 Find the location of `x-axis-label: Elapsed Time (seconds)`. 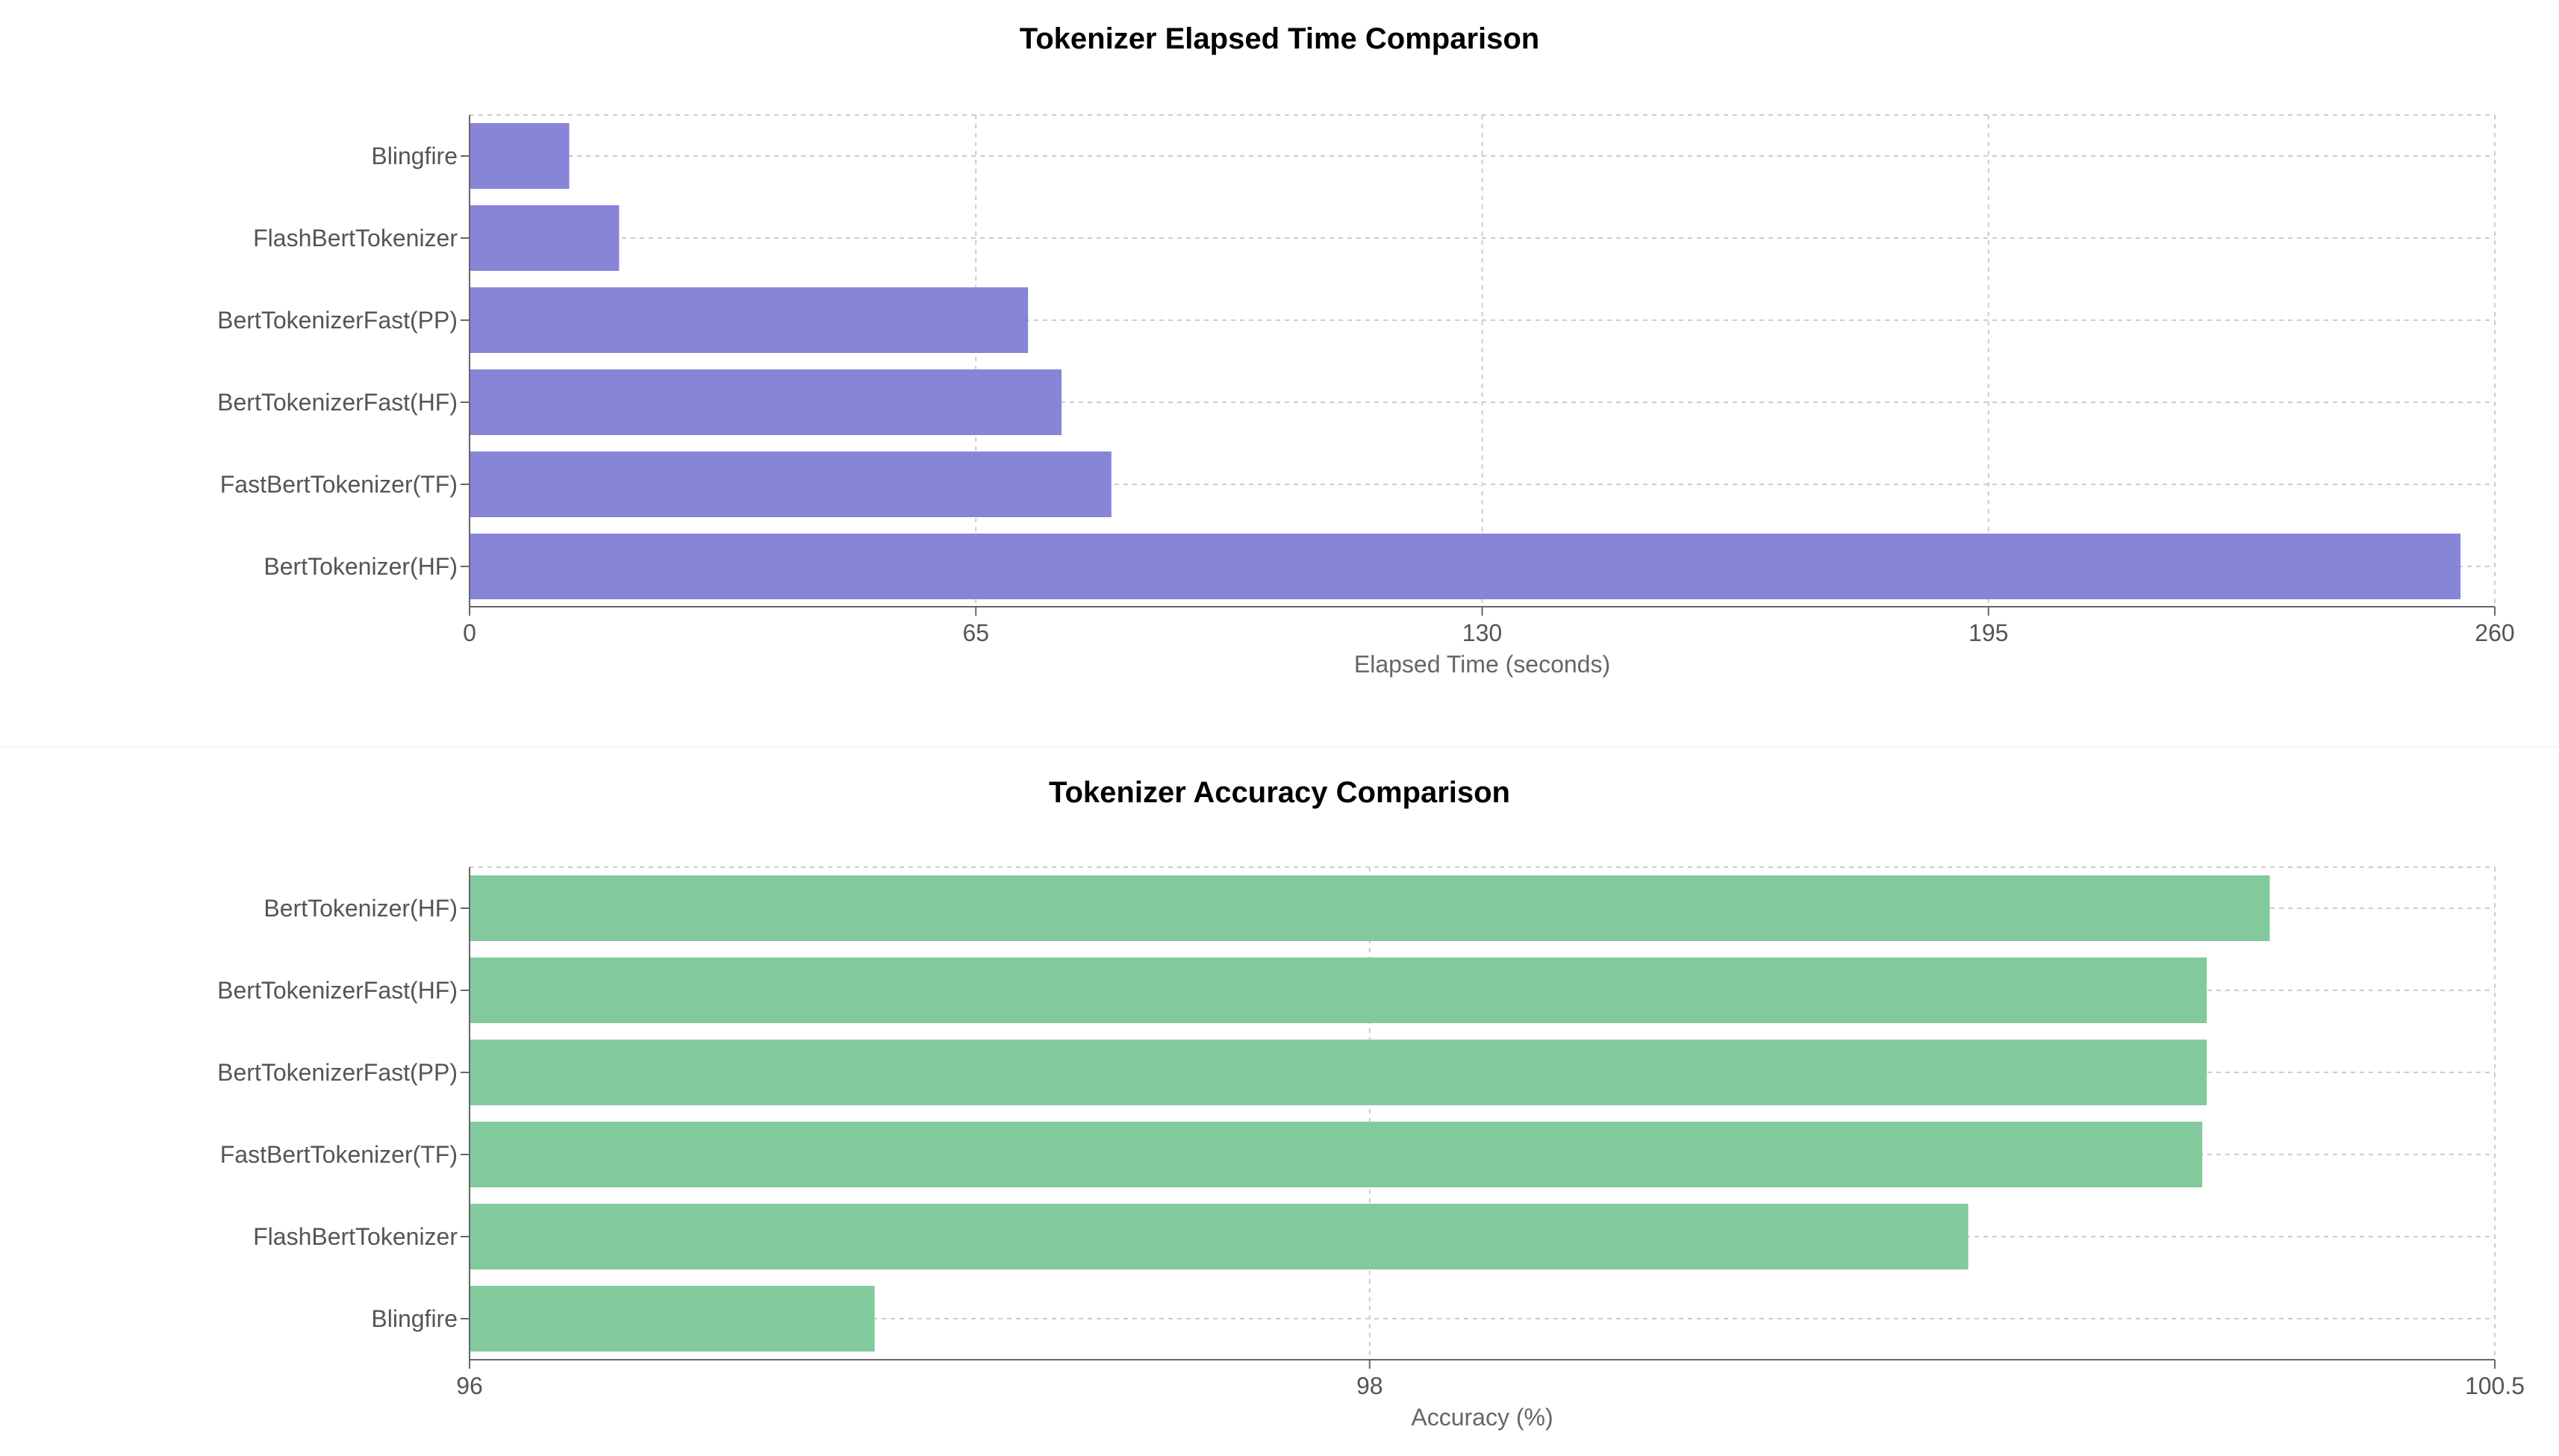

x-axis-label: Elapsed Time (seconds) is located at coordinates (1482, 664).